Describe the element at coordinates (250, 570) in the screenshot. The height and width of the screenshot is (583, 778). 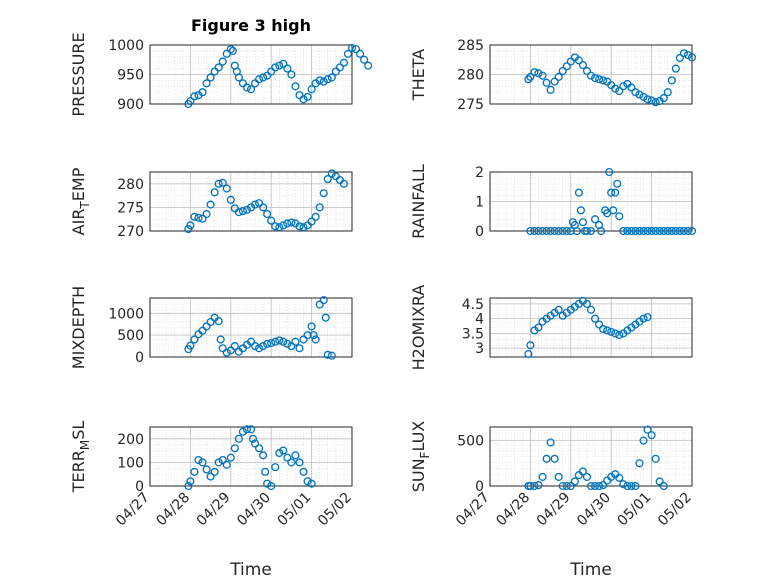
I see `x-axis-label: Time` at that location.